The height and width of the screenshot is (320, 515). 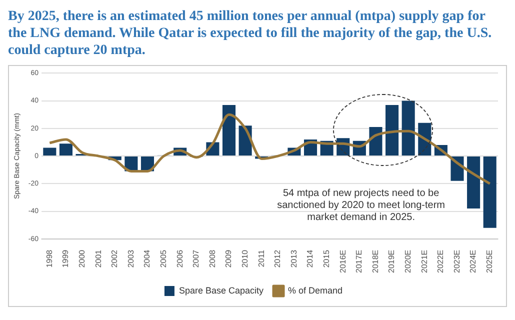 I want to click on x-tick-label: 2018E, so click(x=375, y=262).